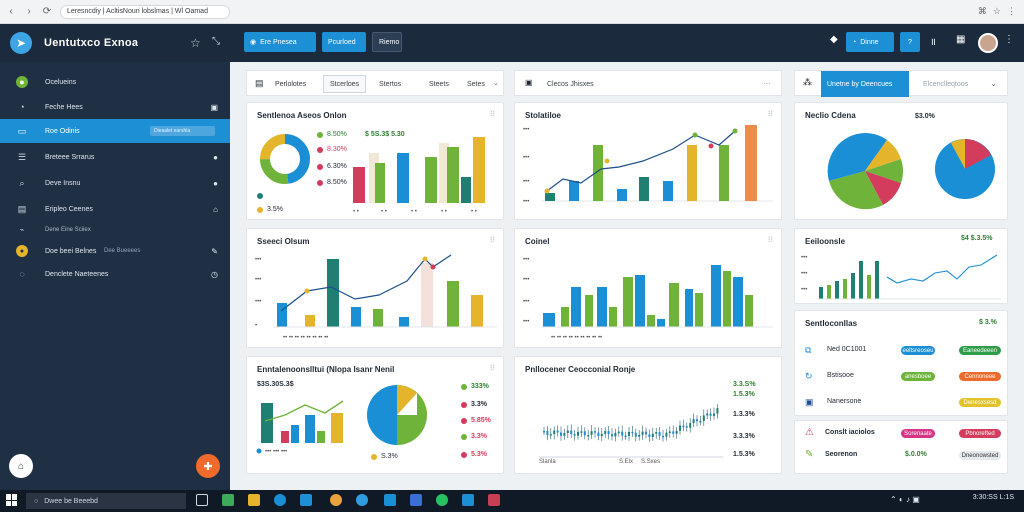 This screenshot has width=1024, height=512. Describe the element at coordinates (344, 42) in the screenshot. I see `topbar-button-2: Pcurloed` at that location.